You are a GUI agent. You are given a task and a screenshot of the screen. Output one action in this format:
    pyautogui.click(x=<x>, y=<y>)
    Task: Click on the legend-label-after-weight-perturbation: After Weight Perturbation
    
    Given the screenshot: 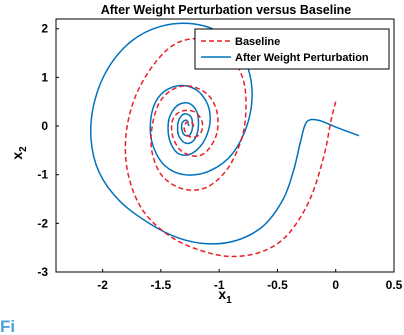 What is the action you would take?
    pyautogui.click(x=302, y=58)
    